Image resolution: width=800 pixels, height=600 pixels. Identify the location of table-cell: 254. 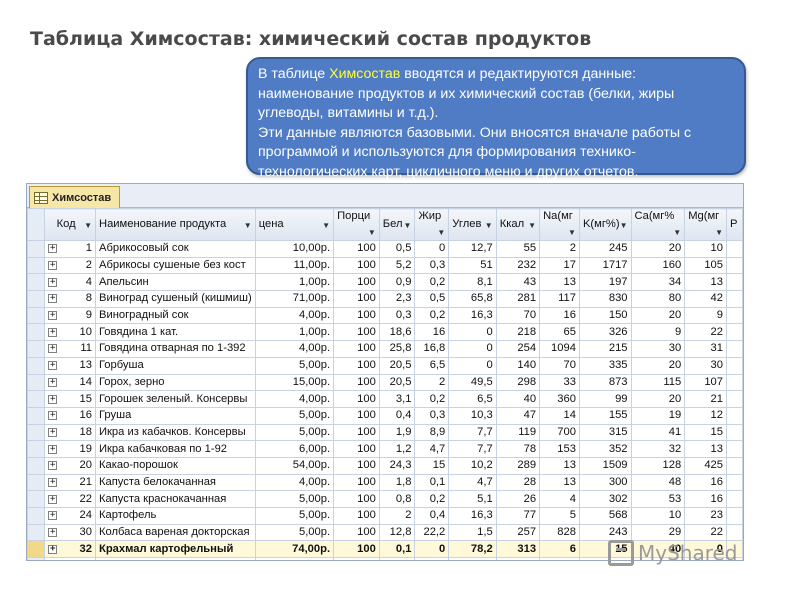
(518, 349).